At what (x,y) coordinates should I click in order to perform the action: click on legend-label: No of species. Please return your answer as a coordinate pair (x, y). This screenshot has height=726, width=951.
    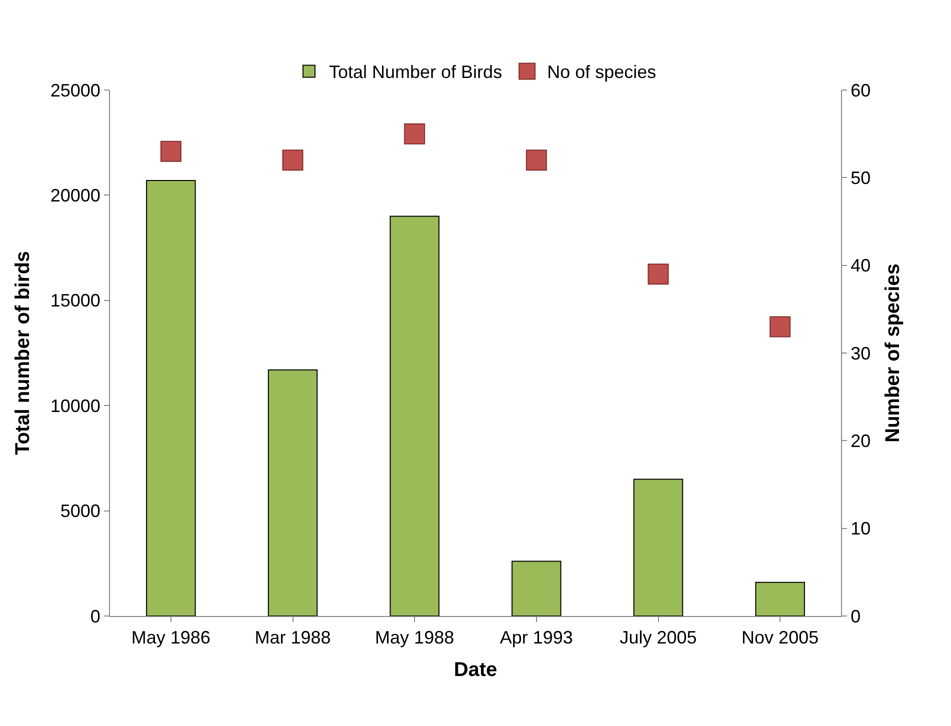
    Looking at the image, I should click on (601, 72).